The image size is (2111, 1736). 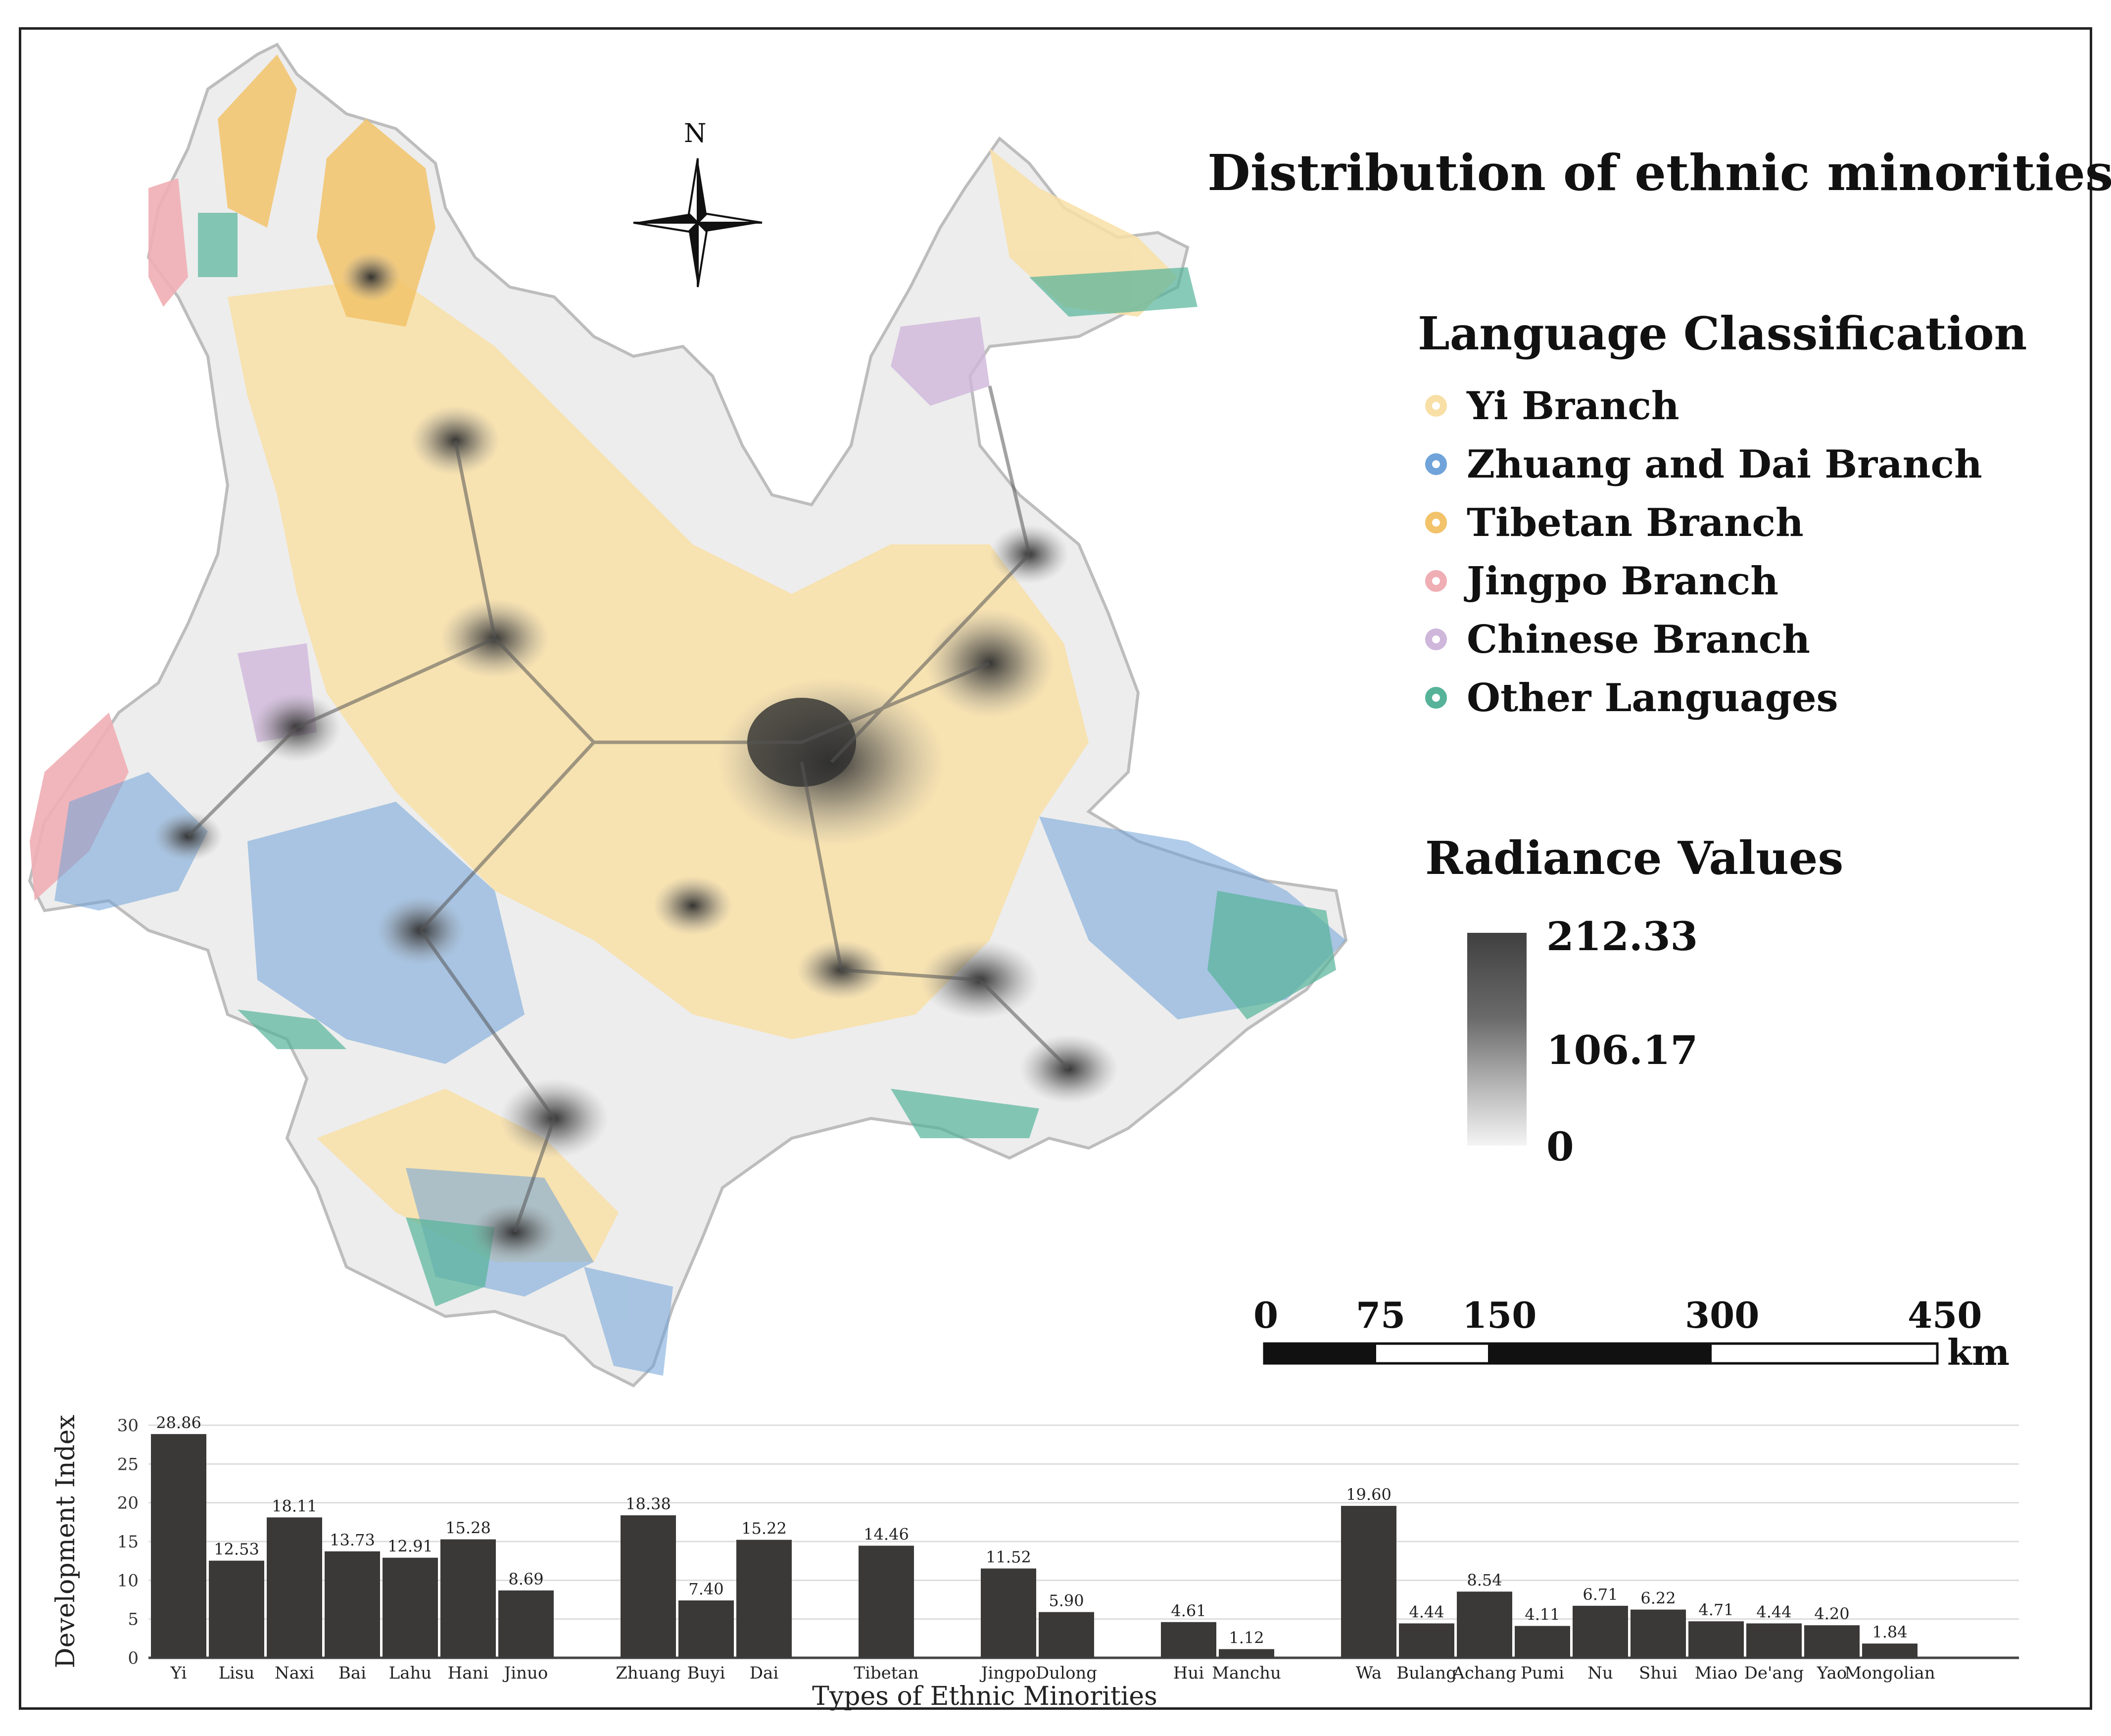 What do you see at coordinates (1659, 173) in the screenshot?
I see `map-title: Distribution of ethnic minorities` at bounding box center [1659, 173].